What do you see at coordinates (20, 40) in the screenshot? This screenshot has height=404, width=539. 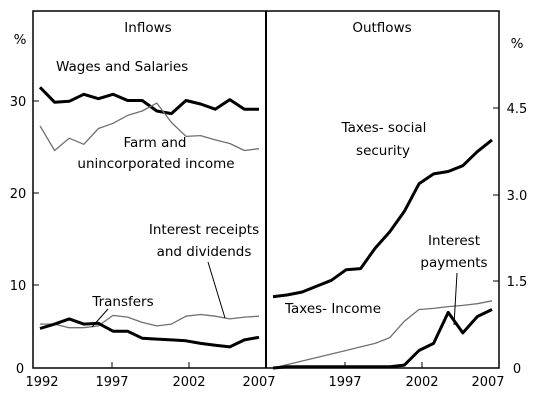 I see `left-unit-label: %` at bounding box center [20, 40].